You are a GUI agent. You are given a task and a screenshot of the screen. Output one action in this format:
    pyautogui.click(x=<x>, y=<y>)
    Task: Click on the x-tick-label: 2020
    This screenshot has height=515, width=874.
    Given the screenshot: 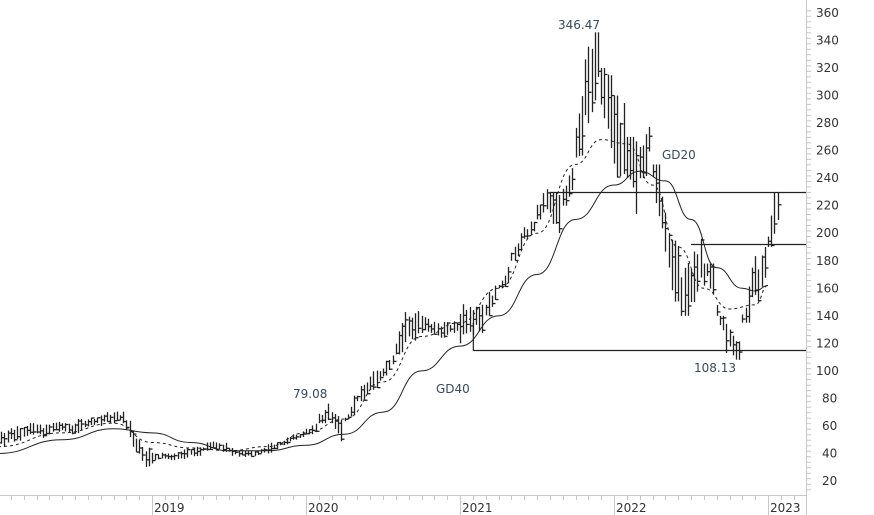 What is the action you would take?
    pyautogui.click(x=323, y=508)
    